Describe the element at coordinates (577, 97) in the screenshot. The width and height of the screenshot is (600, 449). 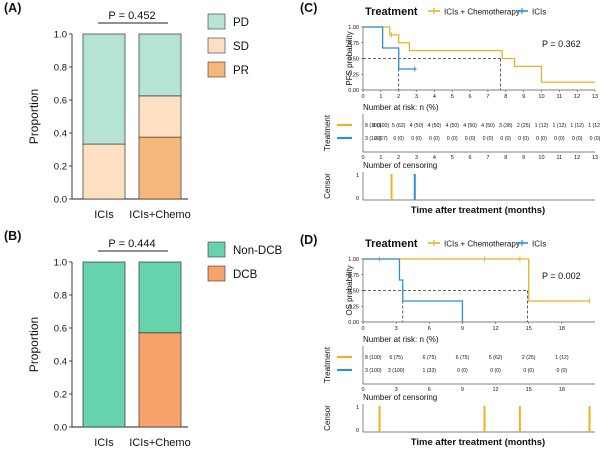
I see `x-tick-label: 12` at that location.